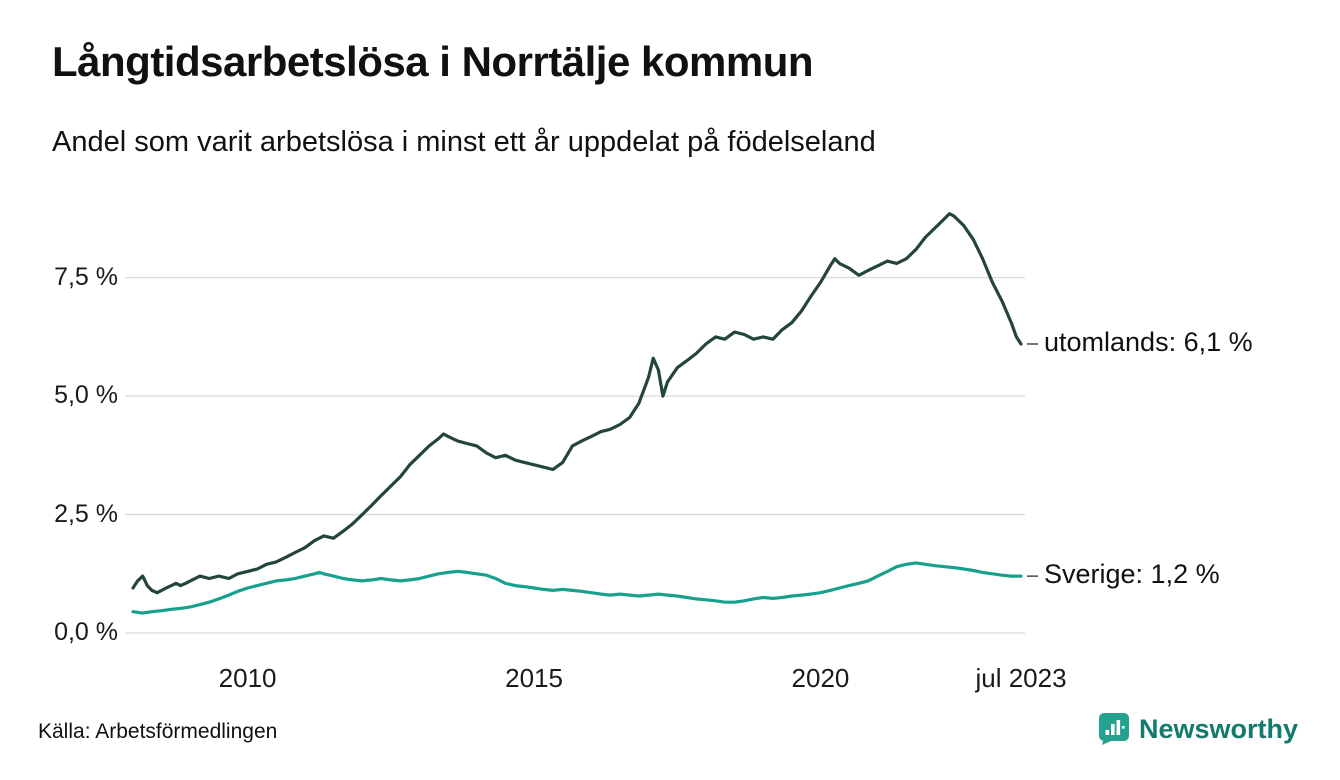  What do you see at coordinates (247, 678) in the screenshot?
I see `x-tick-label: 2010` at bounding box center [247, 678].